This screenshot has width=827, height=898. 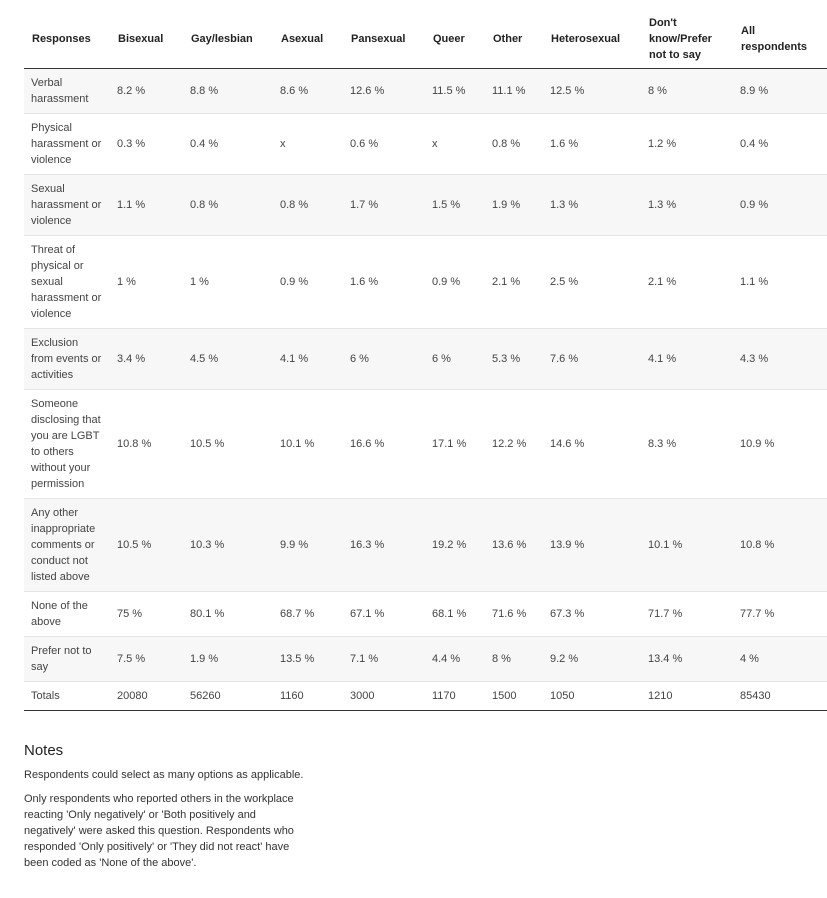 I want to click on notes-title: Notes, so click(x=44, y=750).